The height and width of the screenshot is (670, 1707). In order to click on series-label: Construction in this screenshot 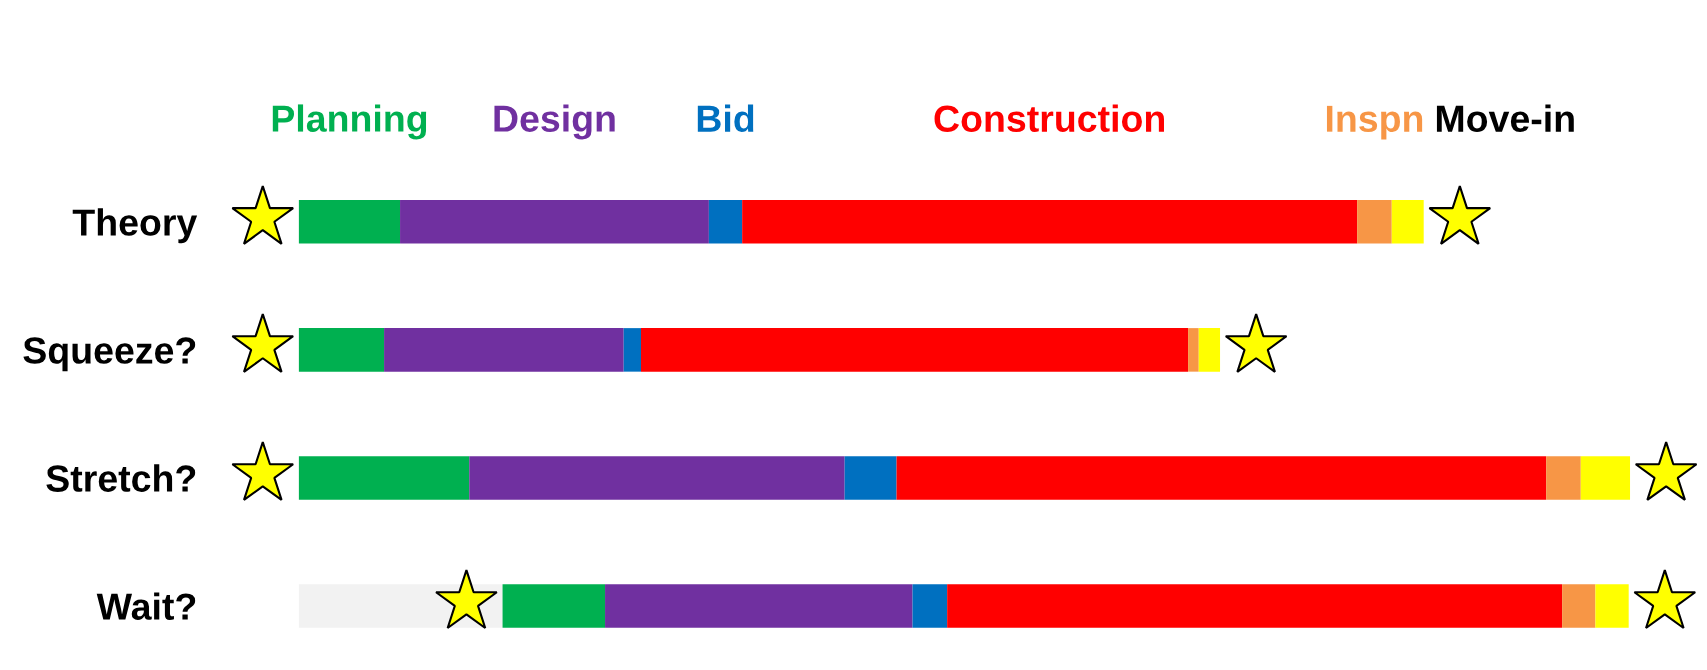, I will do `click(1049, 118)`.